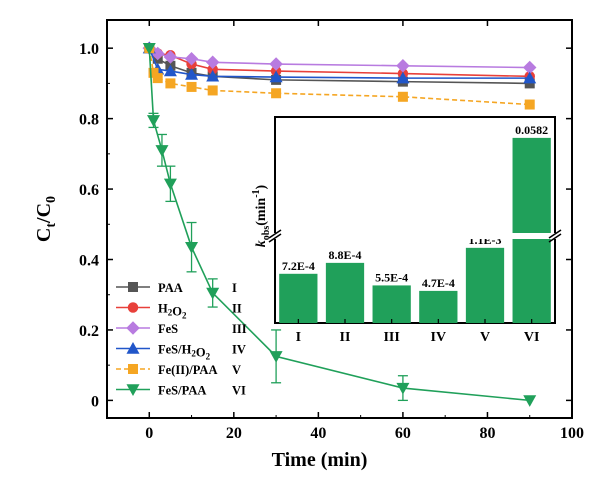 This screenshot has width=598, height=480. I want to click on inset-ylabel-unit: (min, so click(261, 212).